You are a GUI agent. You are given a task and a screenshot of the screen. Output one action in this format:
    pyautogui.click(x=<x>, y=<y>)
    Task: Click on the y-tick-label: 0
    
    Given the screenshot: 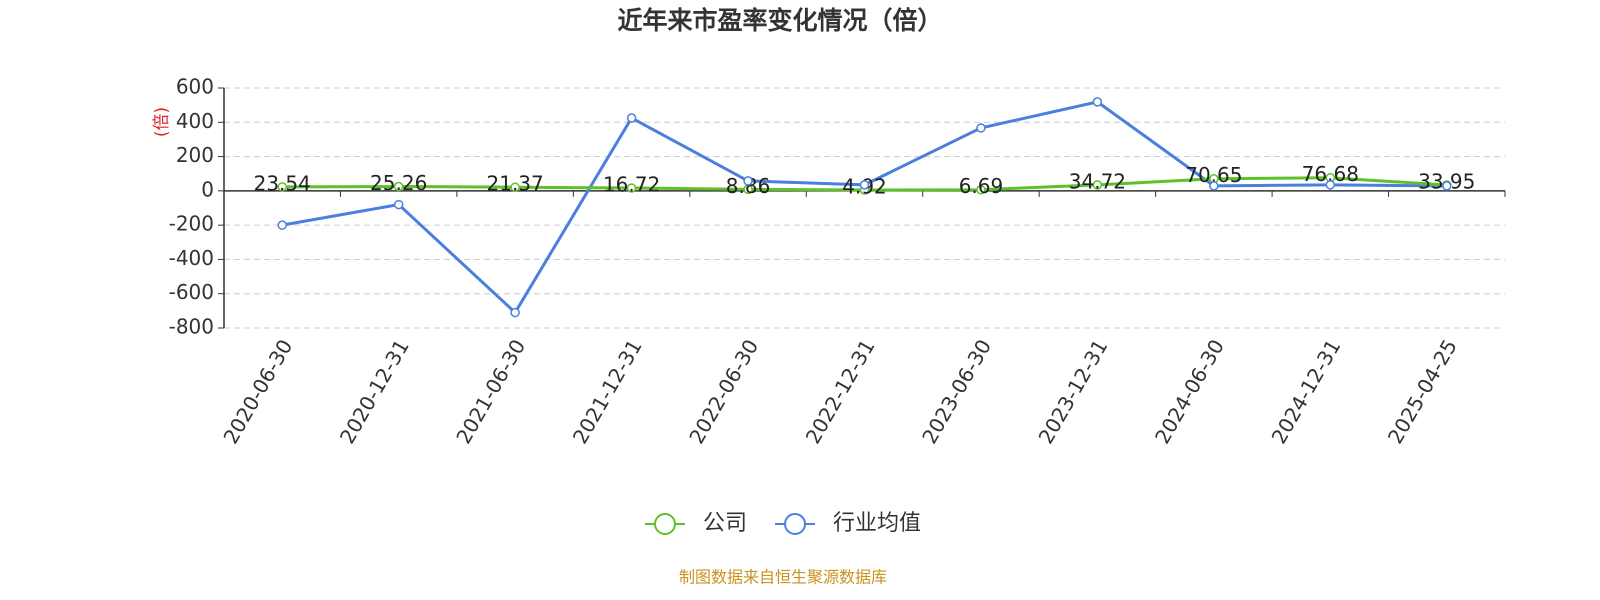 What is the action you would take?
    pyautogui.click(x=207, y=189)
    